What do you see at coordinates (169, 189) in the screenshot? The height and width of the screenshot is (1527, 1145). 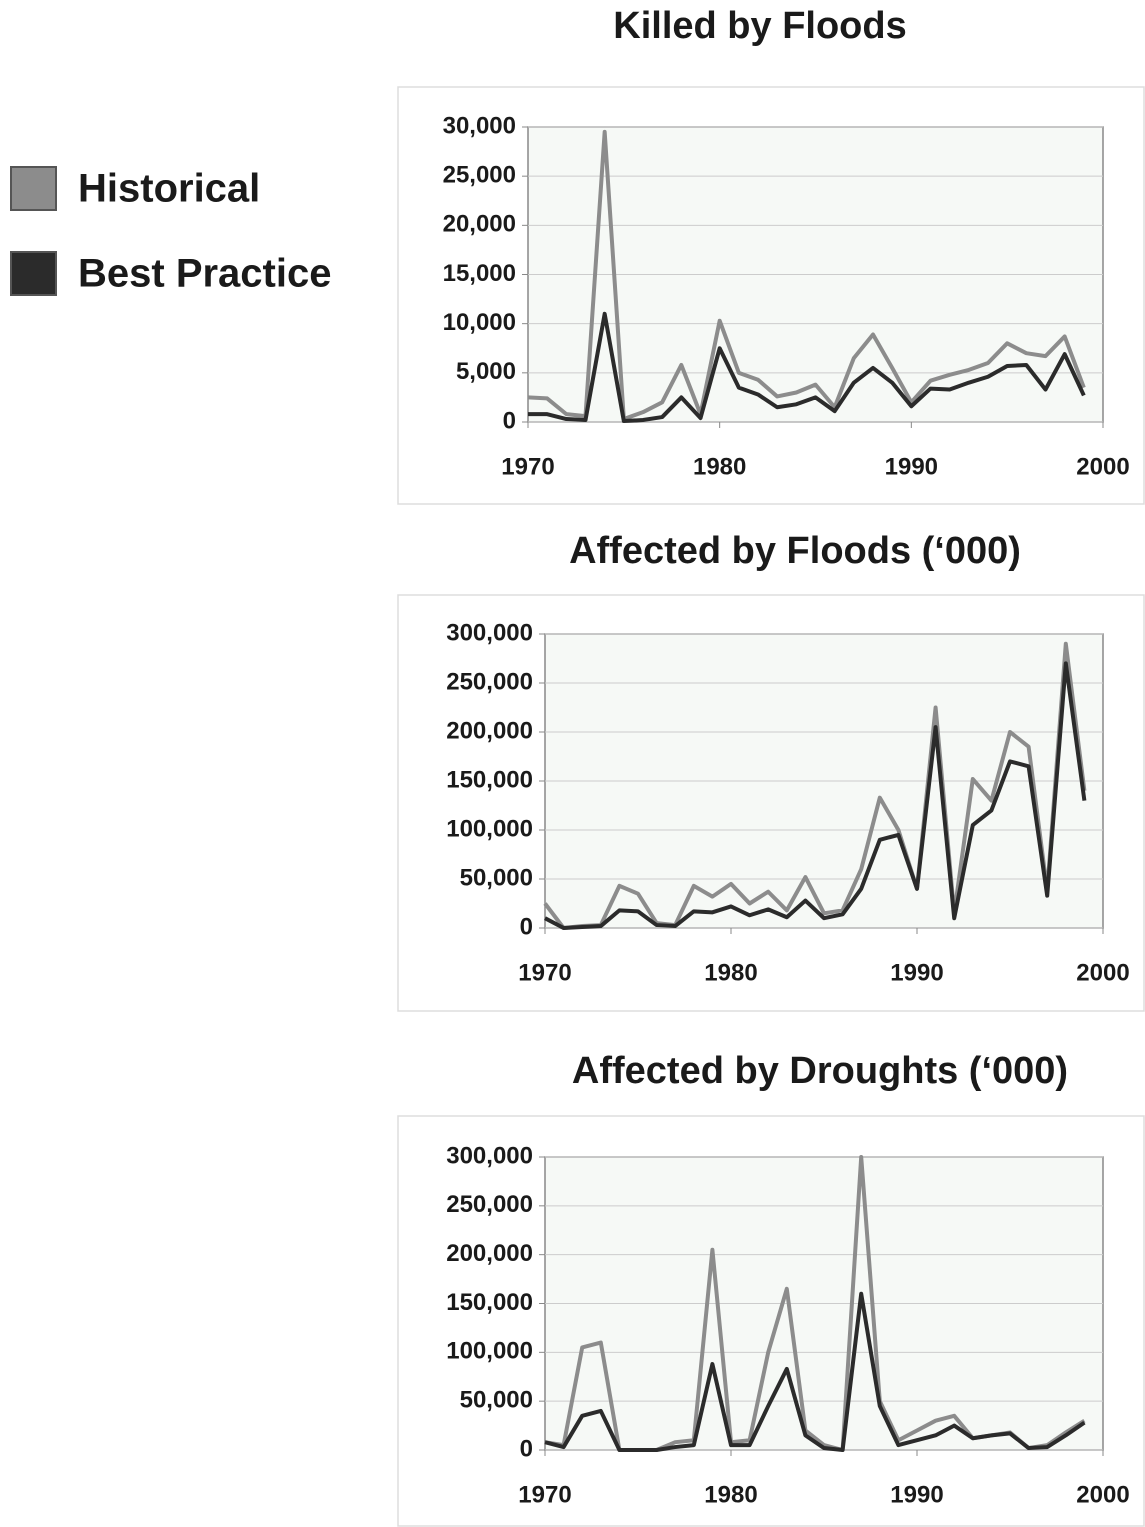 I see `legend-label: Historical` at bounding box center [169, 189].